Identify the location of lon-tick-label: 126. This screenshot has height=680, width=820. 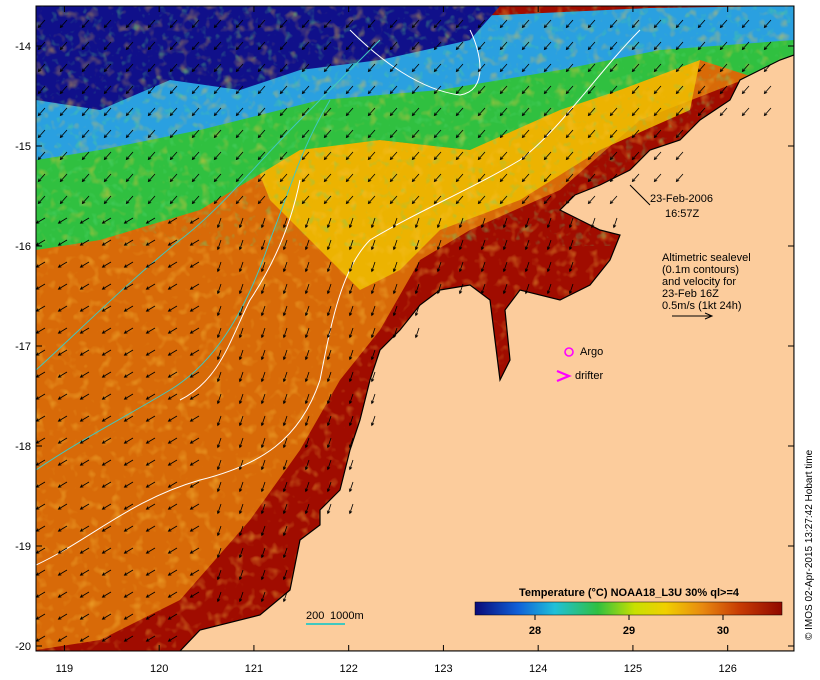
(727, 669).